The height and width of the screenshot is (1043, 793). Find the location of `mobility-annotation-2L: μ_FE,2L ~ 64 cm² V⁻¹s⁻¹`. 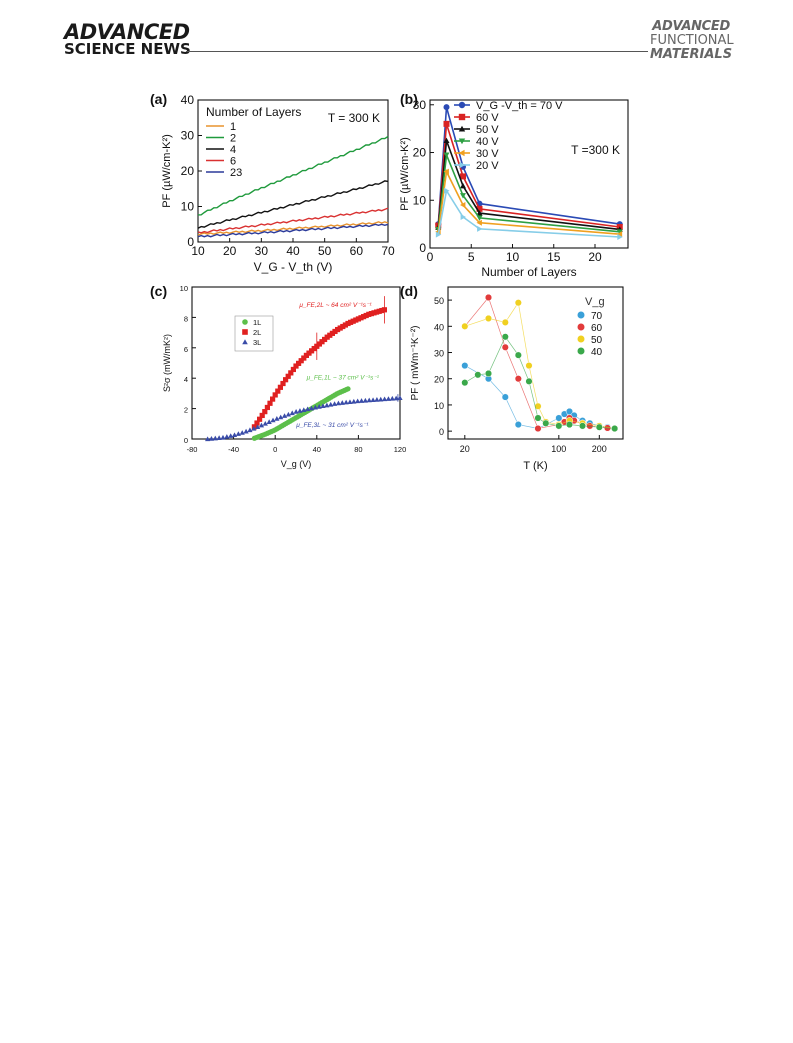

mobility-annotation-2L: μ_FE,2L ~ 64 cm² V⁻¹s⁻¹ is located at coordinates (335, 305).